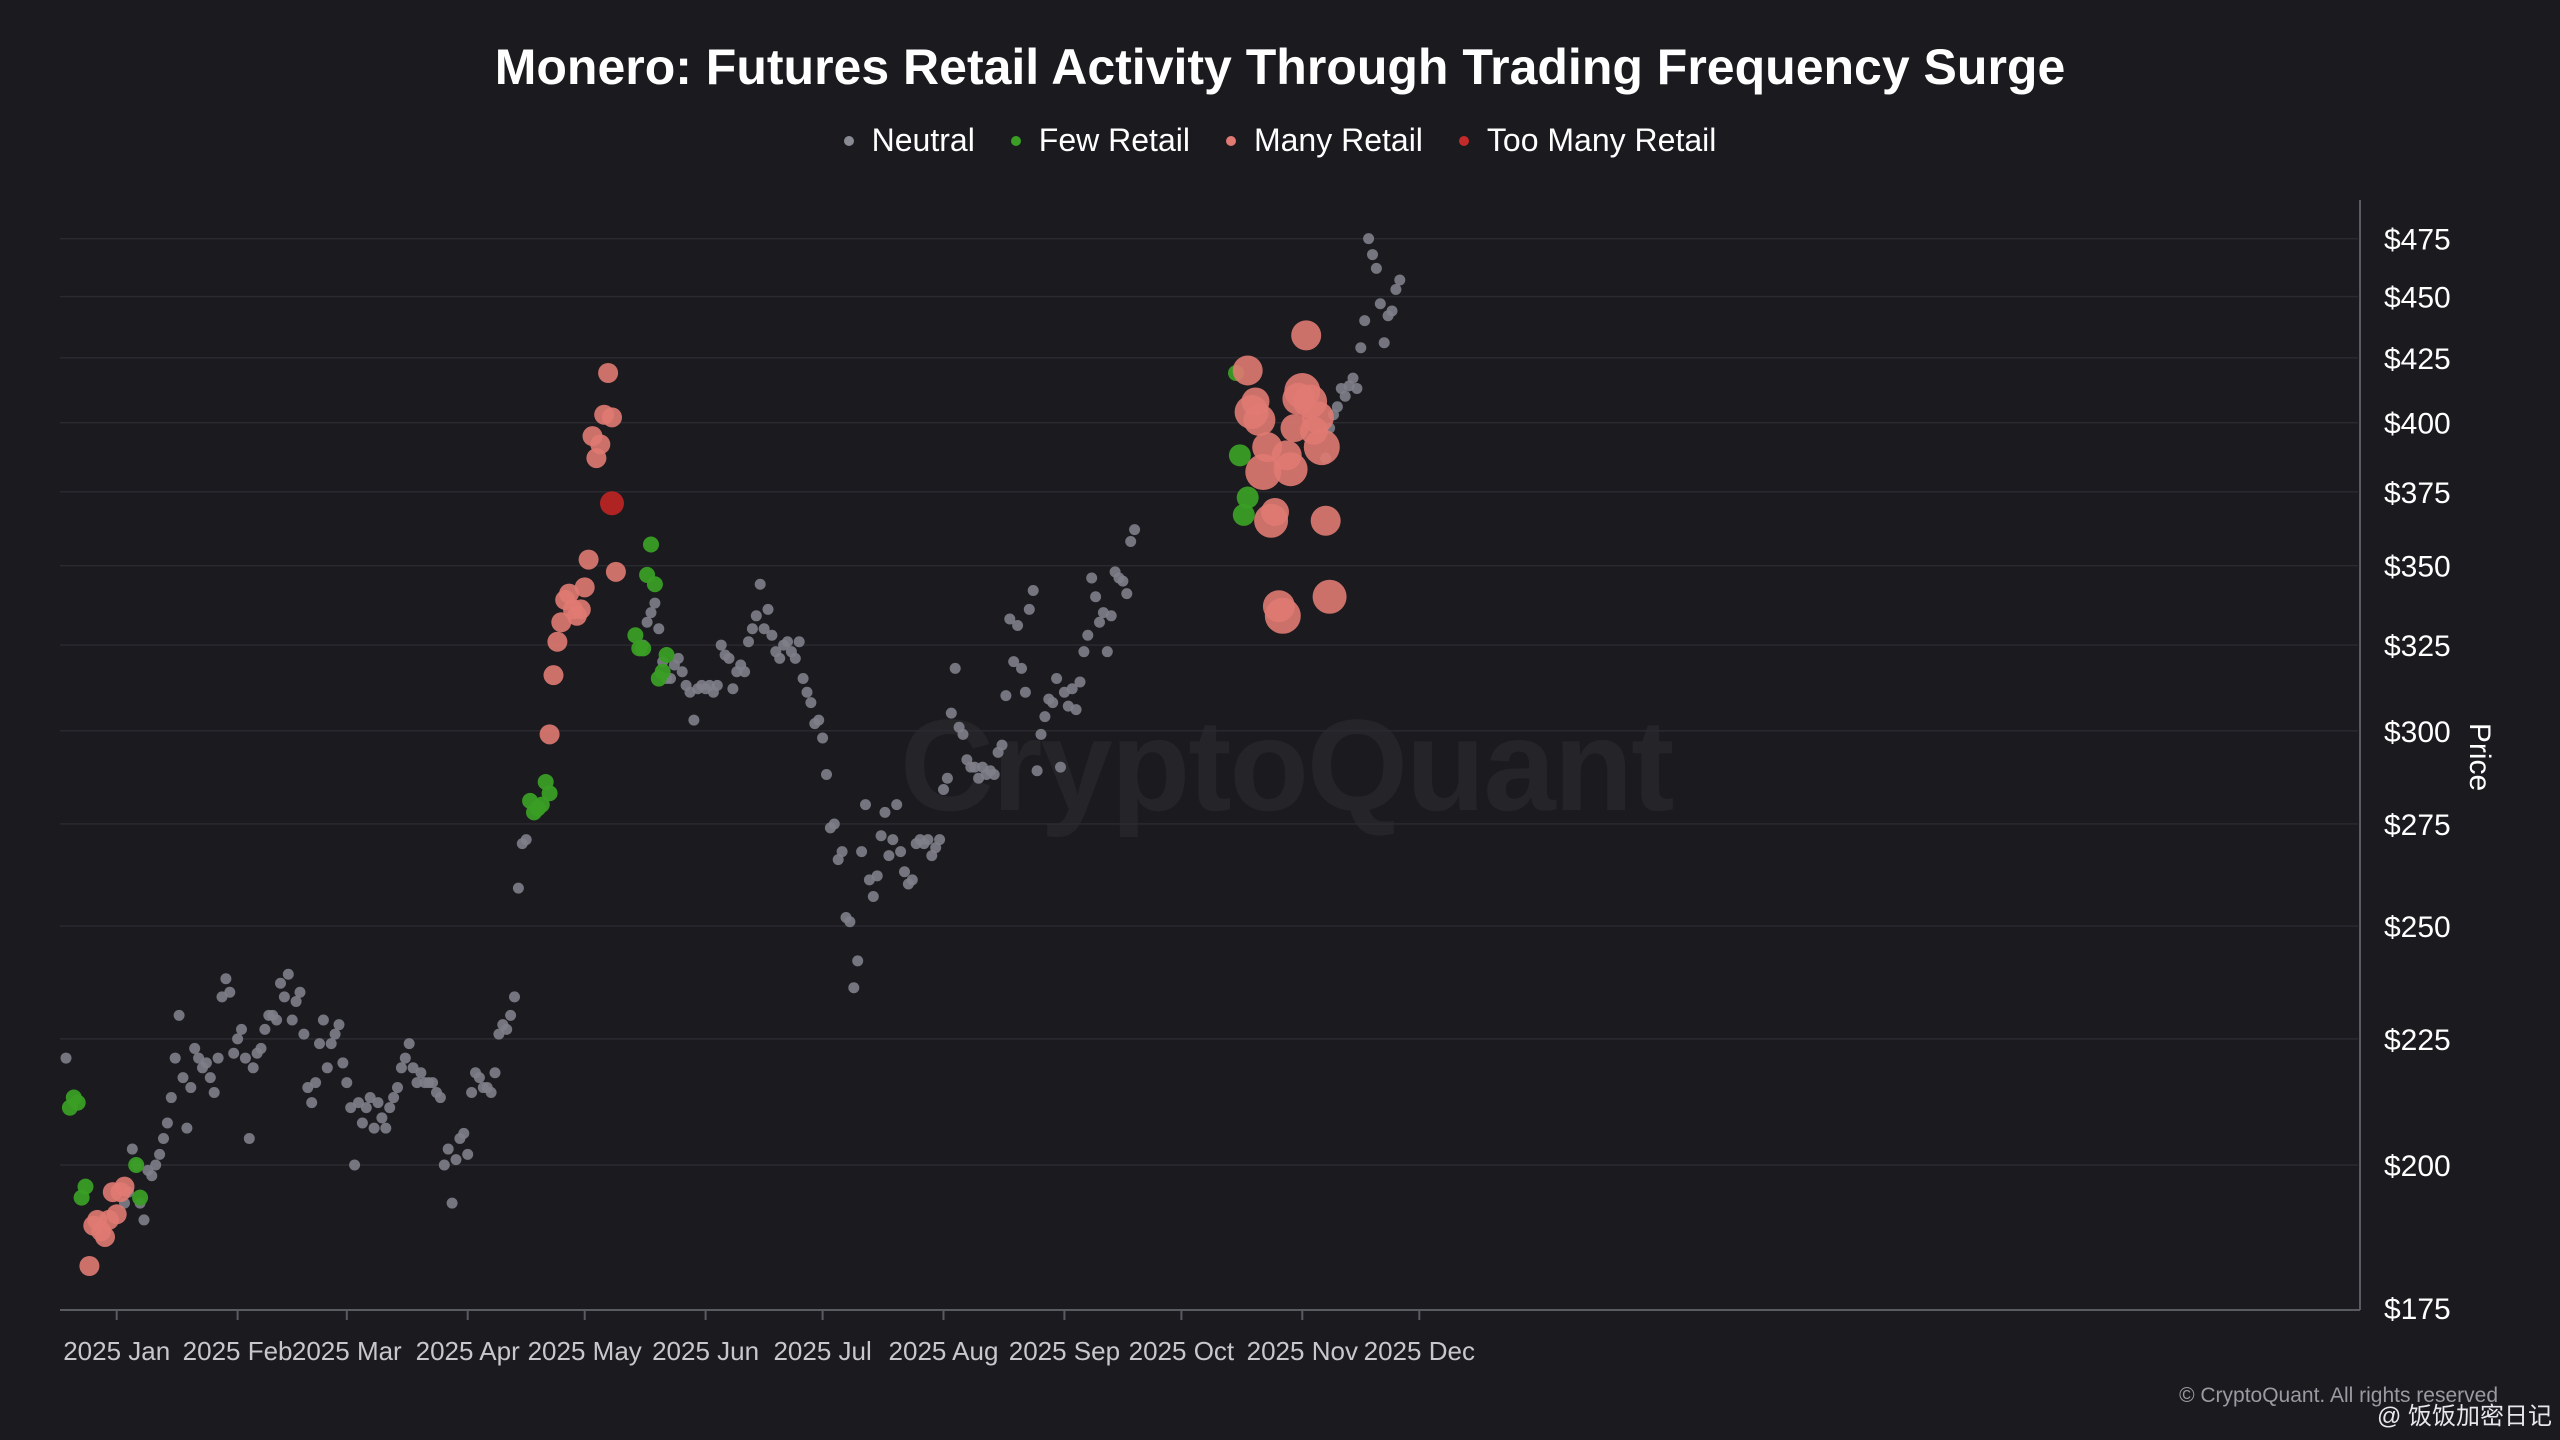 The width and height of the screenshot is (2560, 1440). I want to click on y-axis-title: Price, so click(2479, 757).